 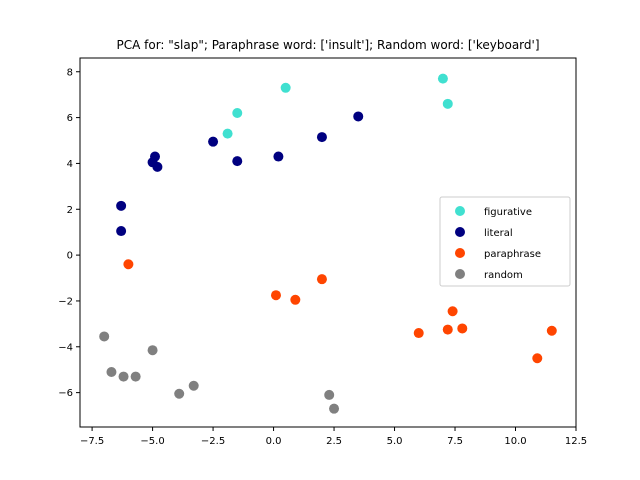 What do you see at coordinates (70, 256) in the screenshot?
I see `y-tick-label: 0` at bounding box center [70, 256].